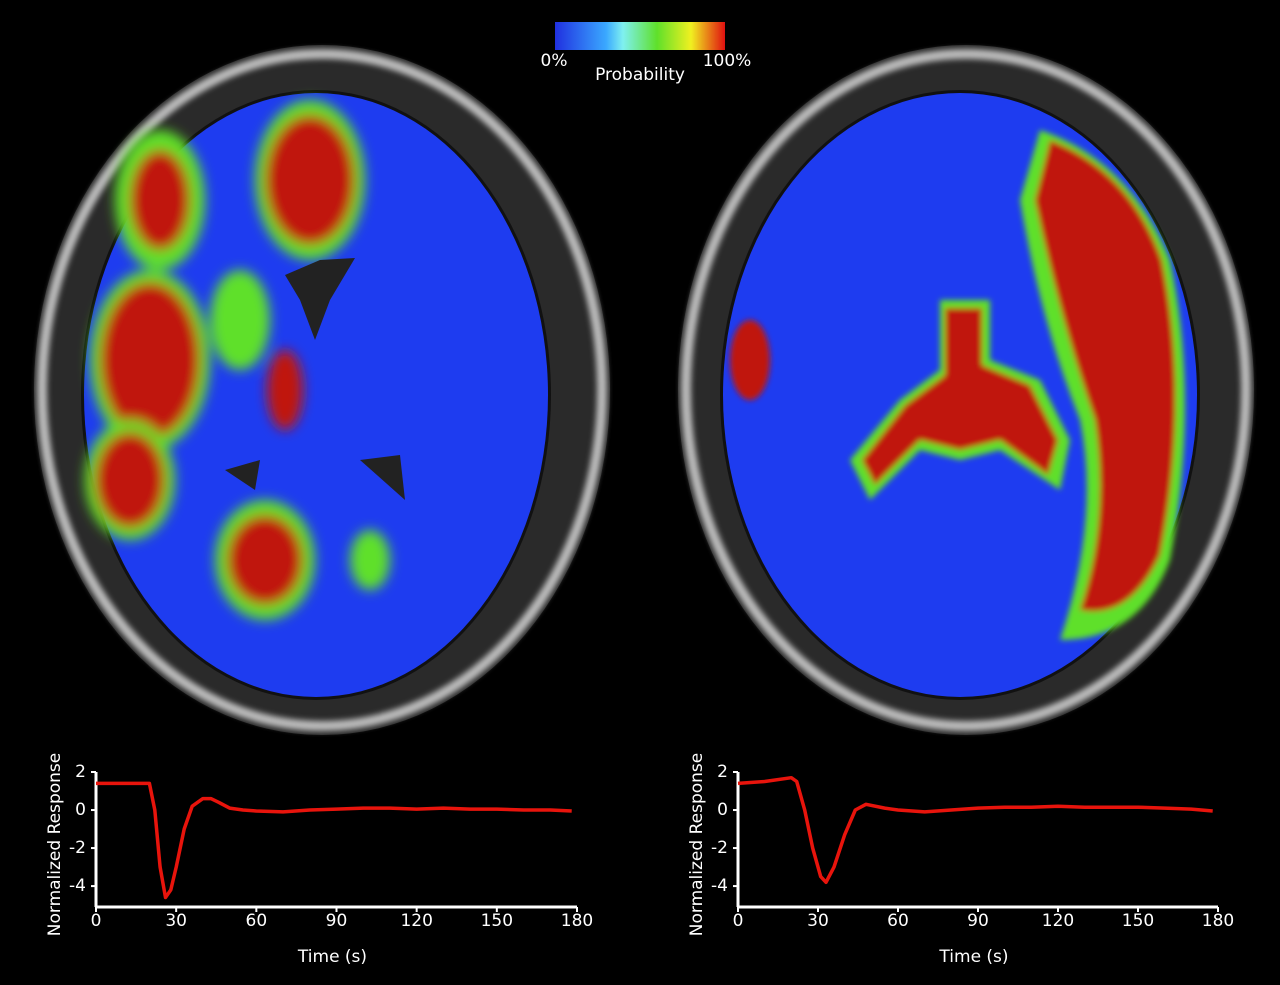  What do you see at coordinates (640, 36) in the screenshot?
I see `colorbar` at bounding box center [640, 36].